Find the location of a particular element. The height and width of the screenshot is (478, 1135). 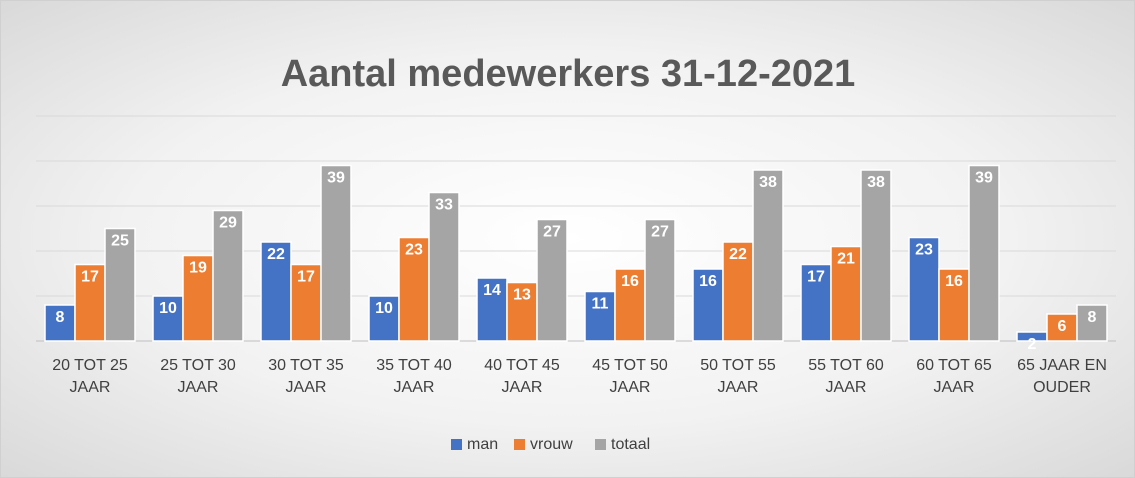

data-label: 14 is located at coordinates (492, 290).